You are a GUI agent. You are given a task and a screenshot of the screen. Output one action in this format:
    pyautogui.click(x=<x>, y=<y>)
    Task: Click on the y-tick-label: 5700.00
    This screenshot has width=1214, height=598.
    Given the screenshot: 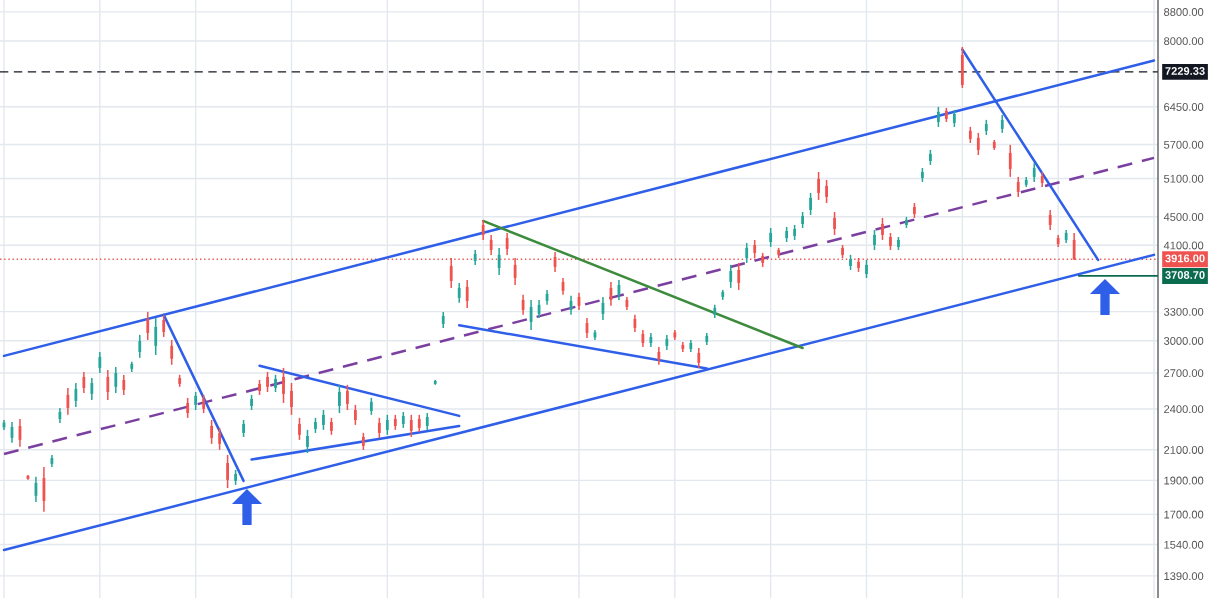 What is the action you would take?
    pyautogui.click(x=1184, y=144)
    